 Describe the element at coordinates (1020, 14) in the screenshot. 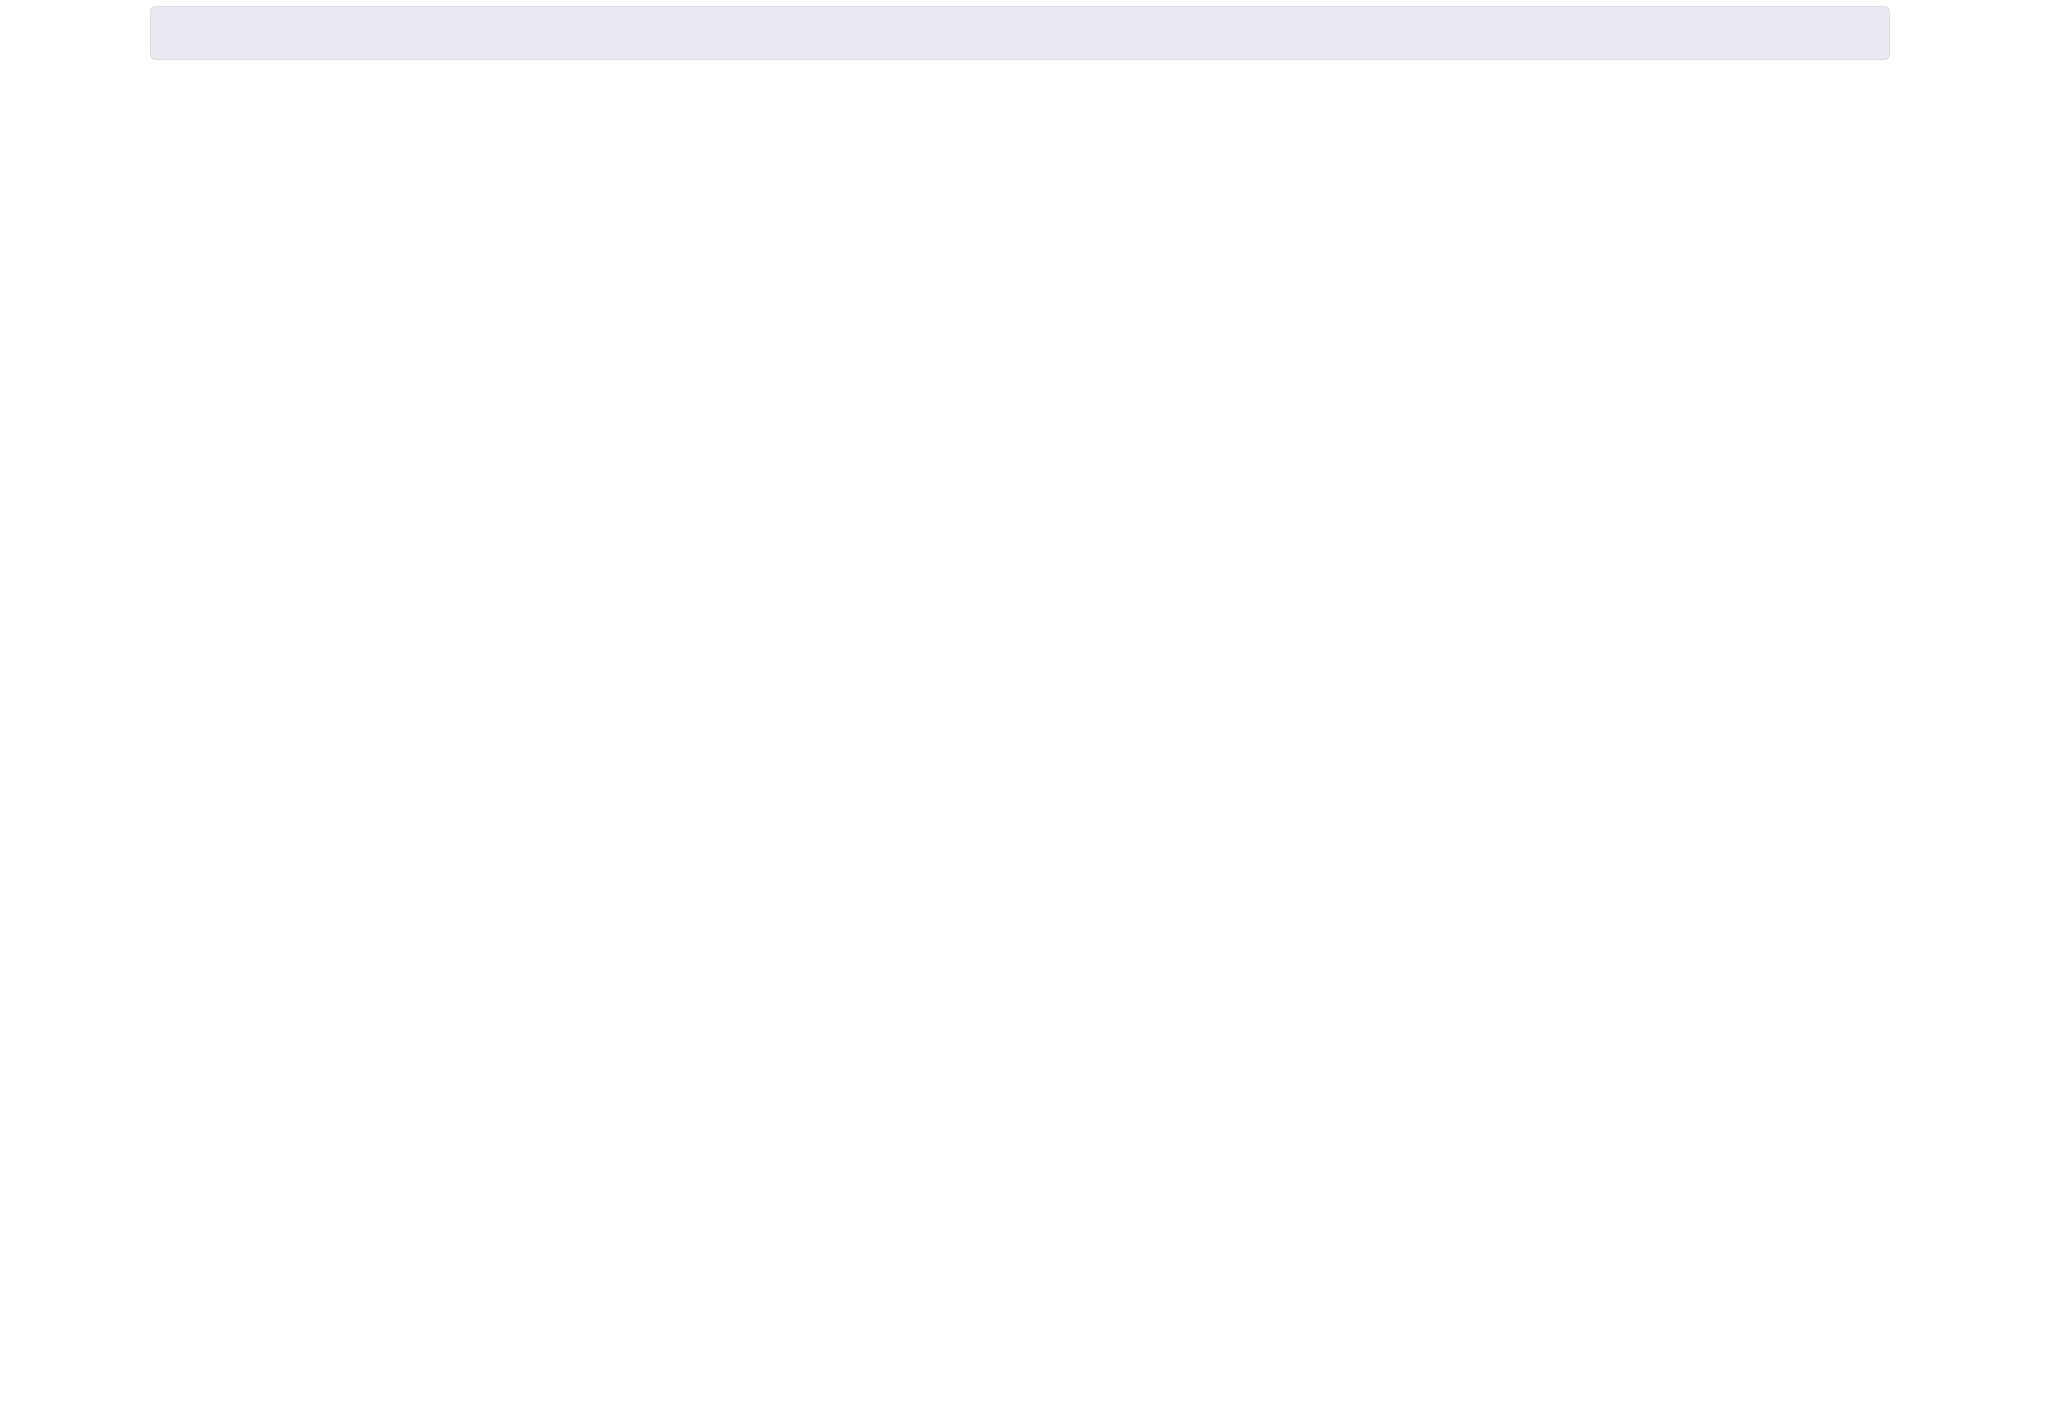

I see `legend-items` at that location.